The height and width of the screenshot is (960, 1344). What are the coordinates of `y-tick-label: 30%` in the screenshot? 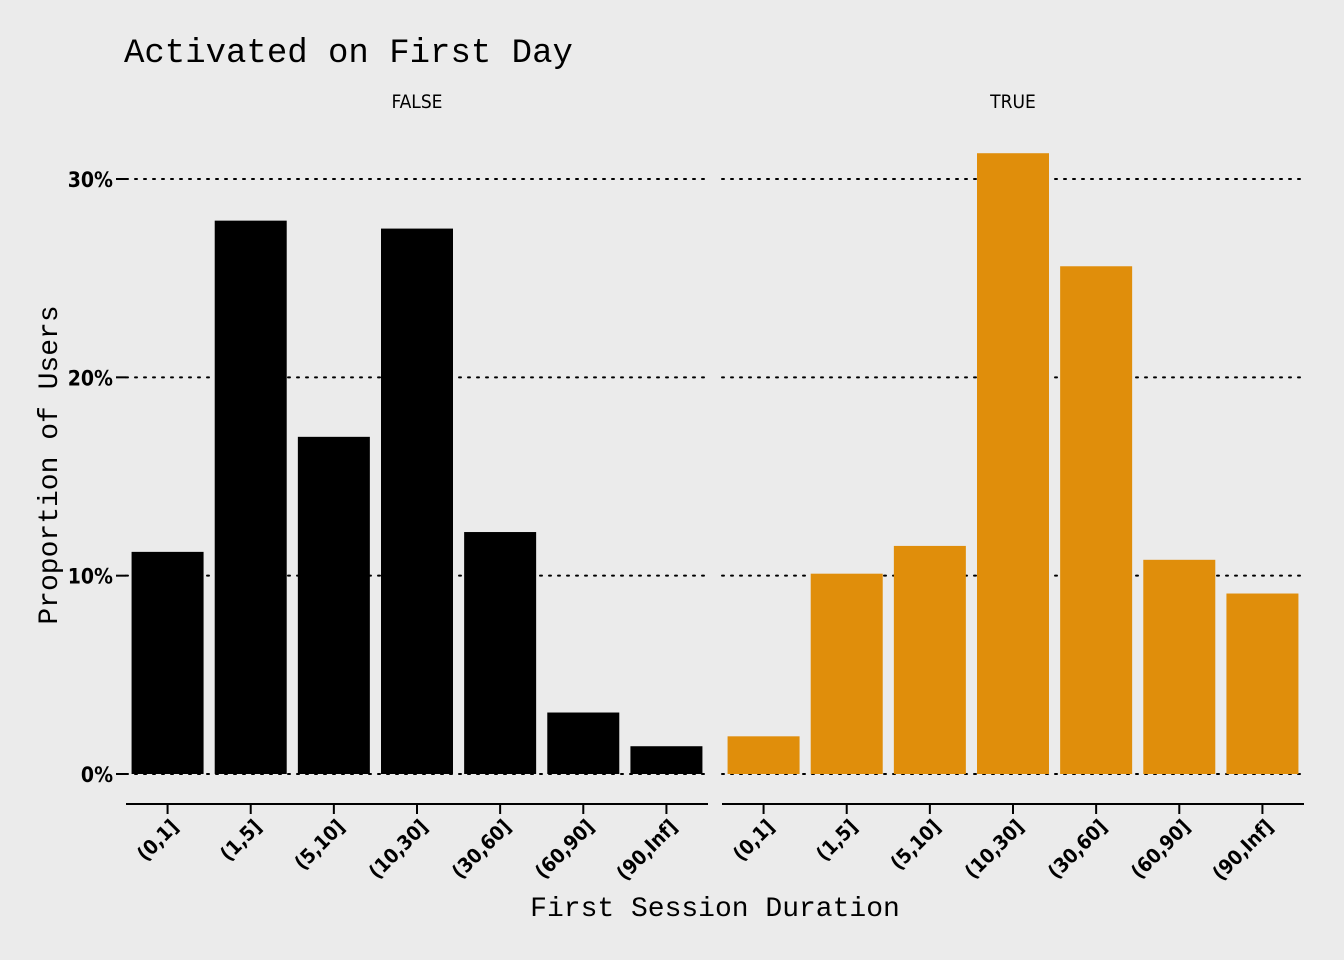 It's located at (90, 180).